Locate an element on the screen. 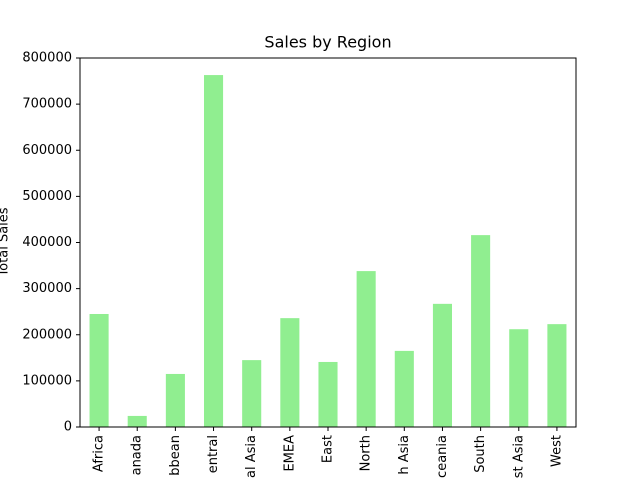  x-tick-label: EMEA is located at coordinates (289, 453).